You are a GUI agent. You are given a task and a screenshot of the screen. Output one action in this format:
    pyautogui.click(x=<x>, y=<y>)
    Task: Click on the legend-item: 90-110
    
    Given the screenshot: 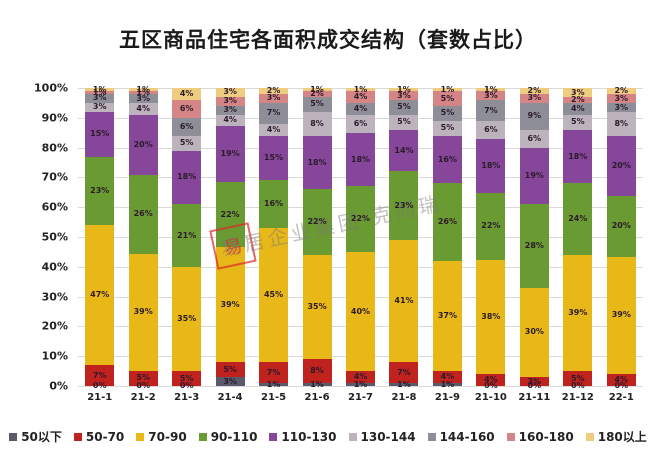 What is the action you would take?
    pyautogui.click(x=227, y=436)
    